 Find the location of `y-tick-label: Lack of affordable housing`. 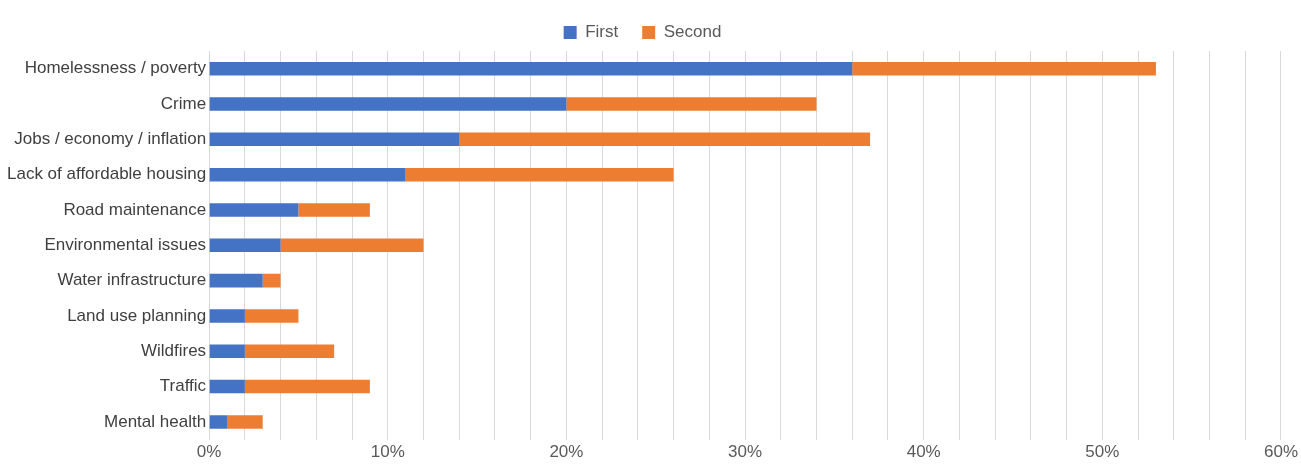

y-tick-label: Lack of affordable housing is located at coordinates (106, 174).